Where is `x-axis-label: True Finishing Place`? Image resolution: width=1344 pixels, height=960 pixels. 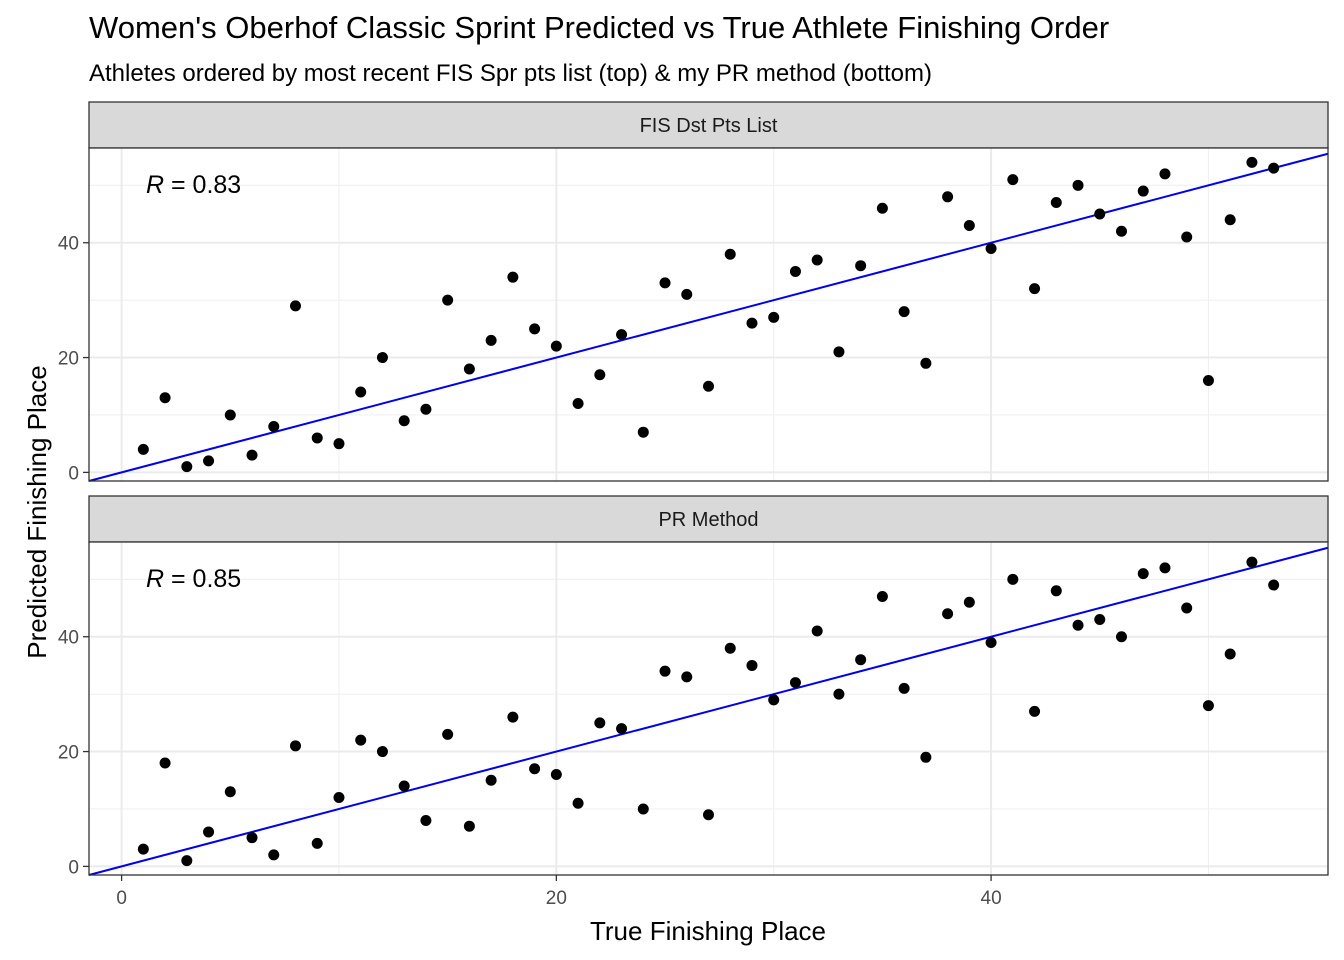
x-axis-label: True Finishing Place is located at coordinates (708, 931).